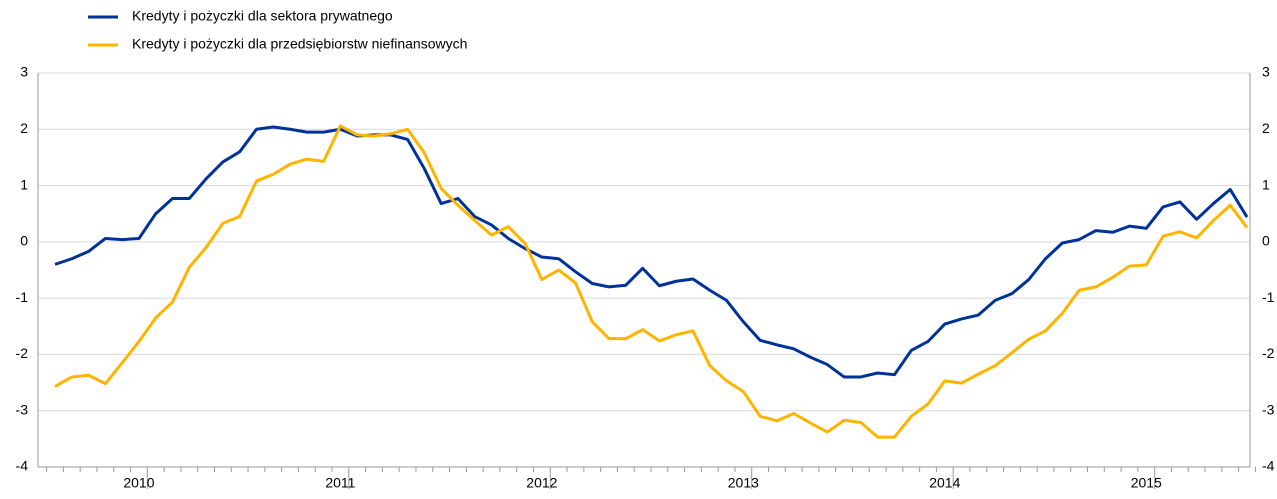 The width and height of the screenshot is (1277, 499). What do you see at coordinates (24, 184) in the screenshot?
I see `y-tick-label: 1` at bounding box center [24, 184].